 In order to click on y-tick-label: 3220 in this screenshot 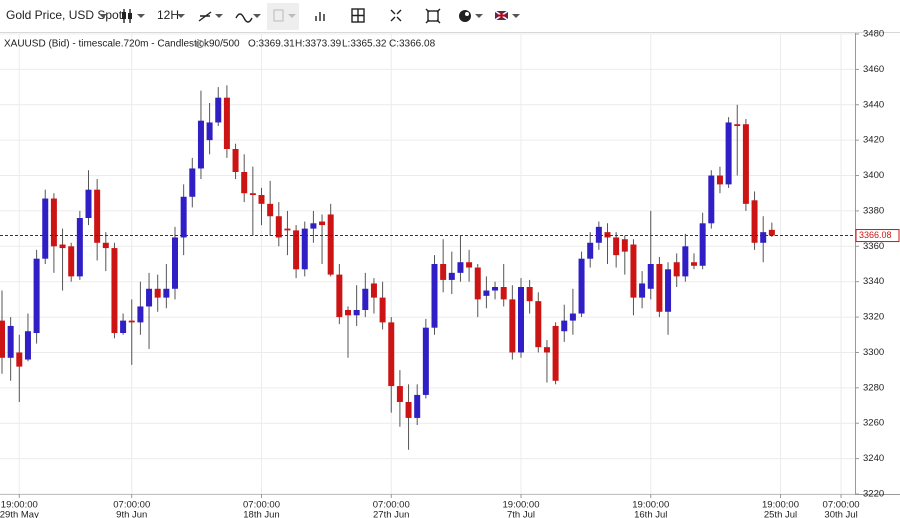, I will do `click(873, 494)`.